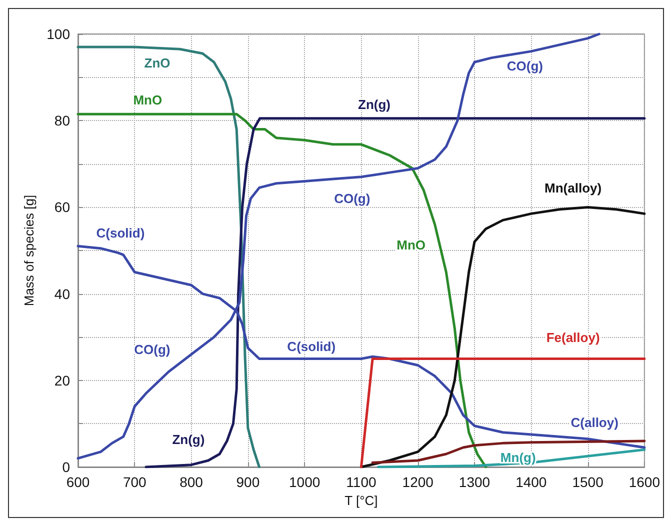 The width and height of the screenshot is (672, 526). I want to click on x-tick-label: 1100, so click(361, 482).